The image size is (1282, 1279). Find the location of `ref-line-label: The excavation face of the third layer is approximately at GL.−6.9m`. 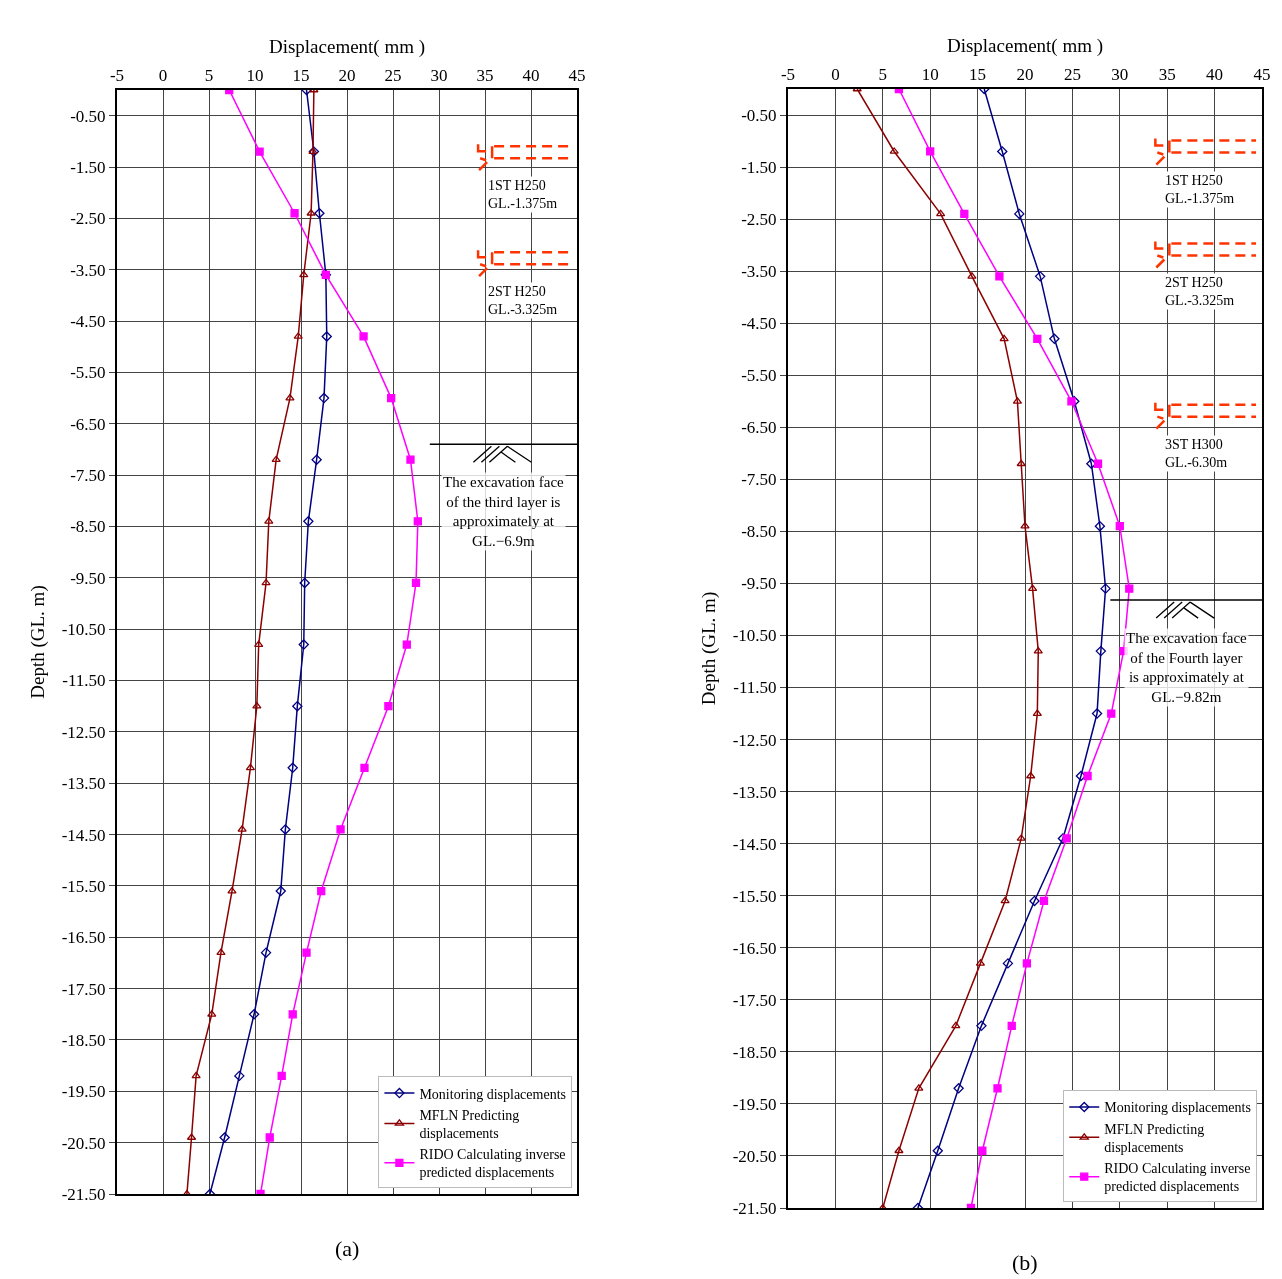

ref-line-label: The excavation face of the third layer is approximately at GL.−6.9m is located at coordinates (504, 511).